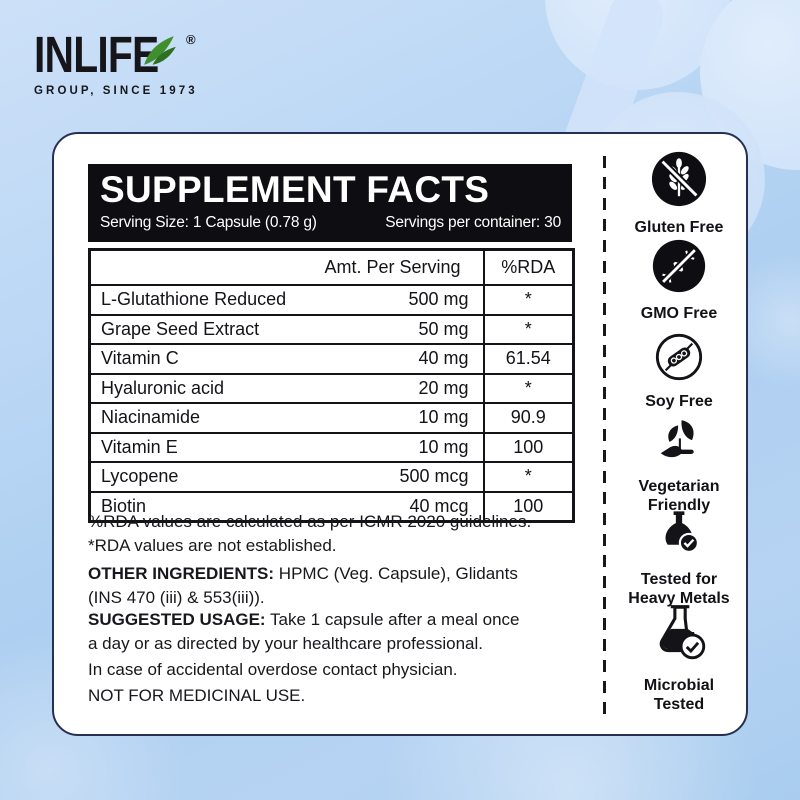  I want to click on table-row: Vitamin C 40 mg 61.54, so click(331, 358).